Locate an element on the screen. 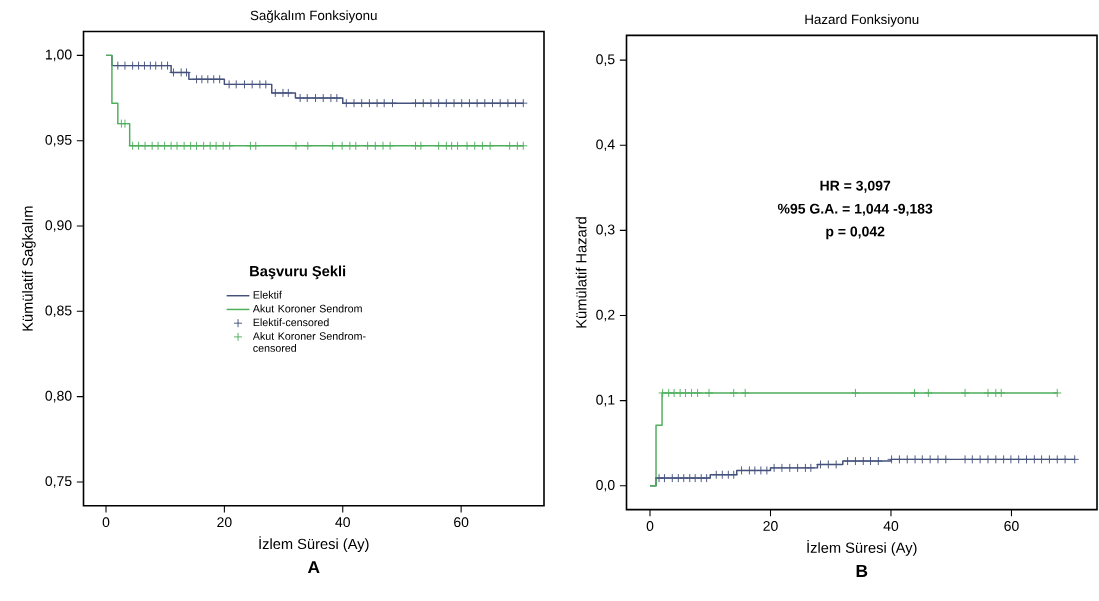 The width and height of the screenshot is (1099, 601). chart-title: Sağkalım Fonksiyonu is located at coordinates (313, 16).